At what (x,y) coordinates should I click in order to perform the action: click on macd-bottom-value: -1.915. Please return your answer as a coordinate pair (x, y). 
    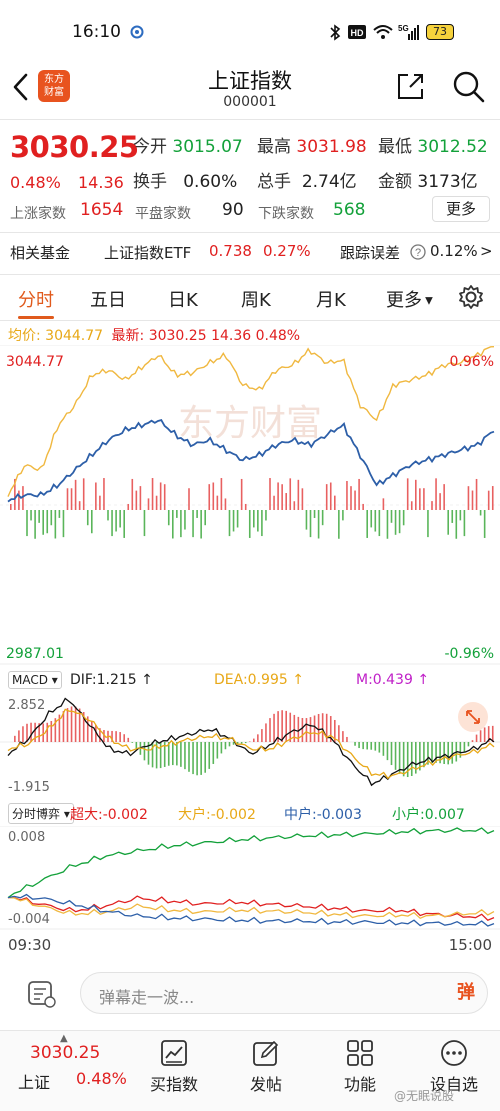
    Looking at the image, I should click on (29, 787).